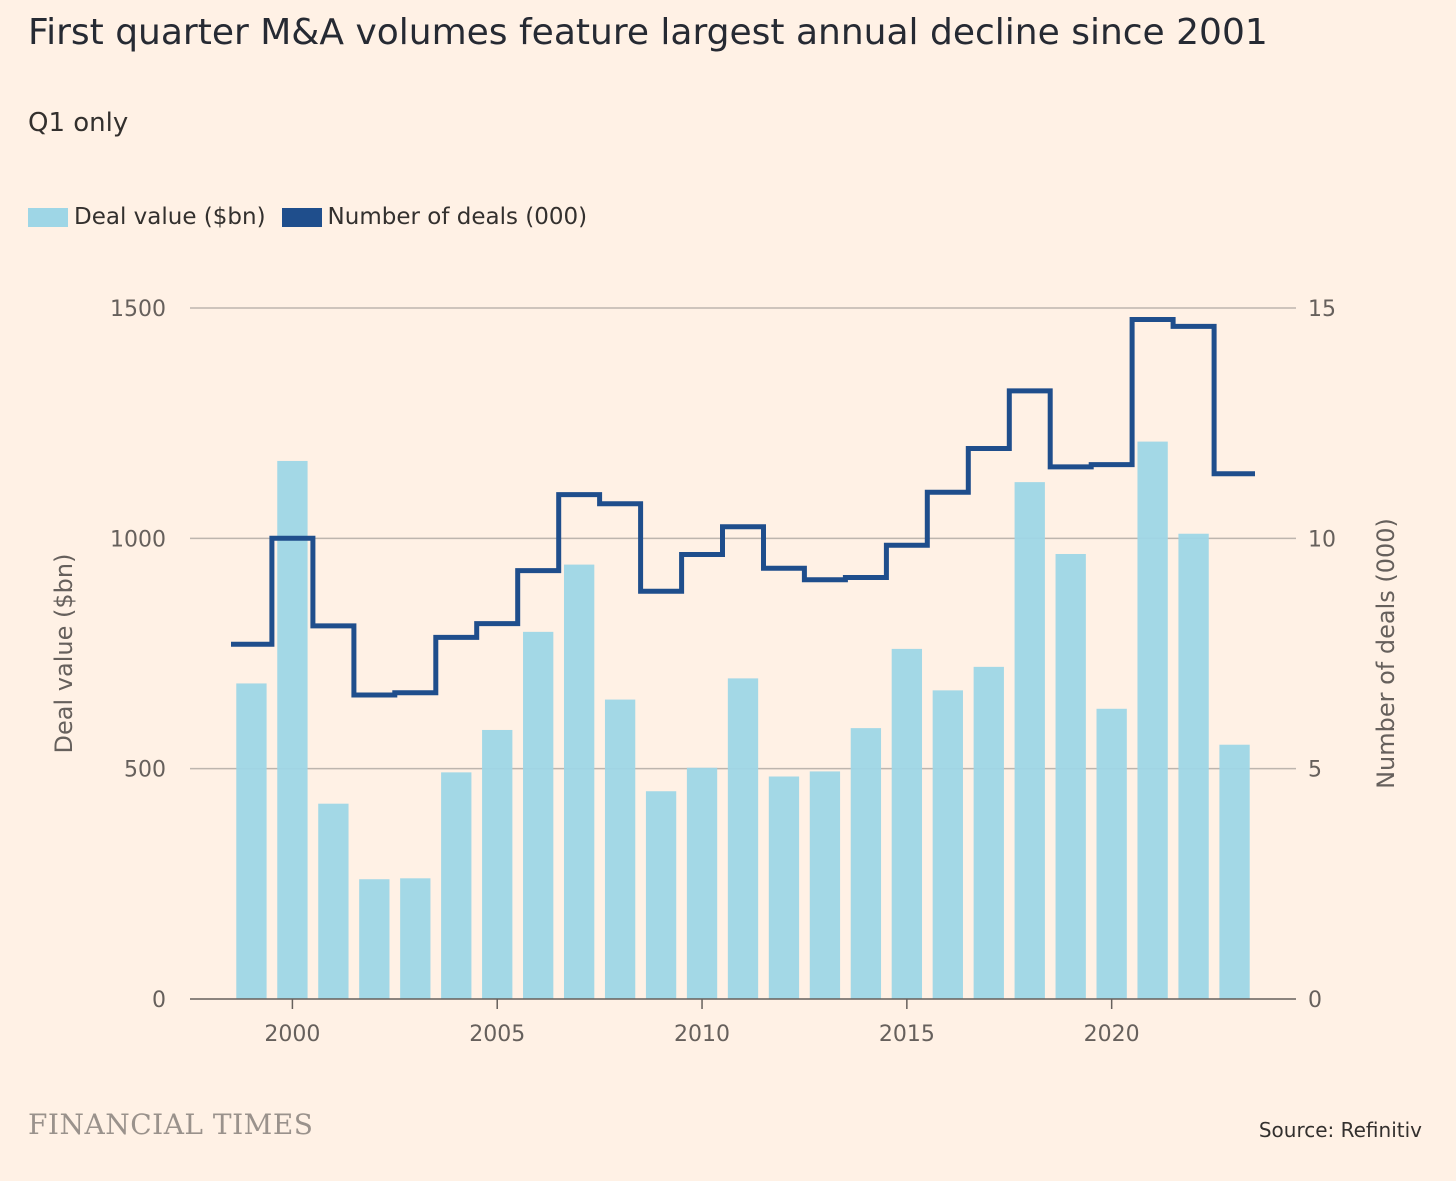  What do you see at coordinates (1152, 720) in the screenshot?
I see `bar-2021` at bounding box center [1152, 720].